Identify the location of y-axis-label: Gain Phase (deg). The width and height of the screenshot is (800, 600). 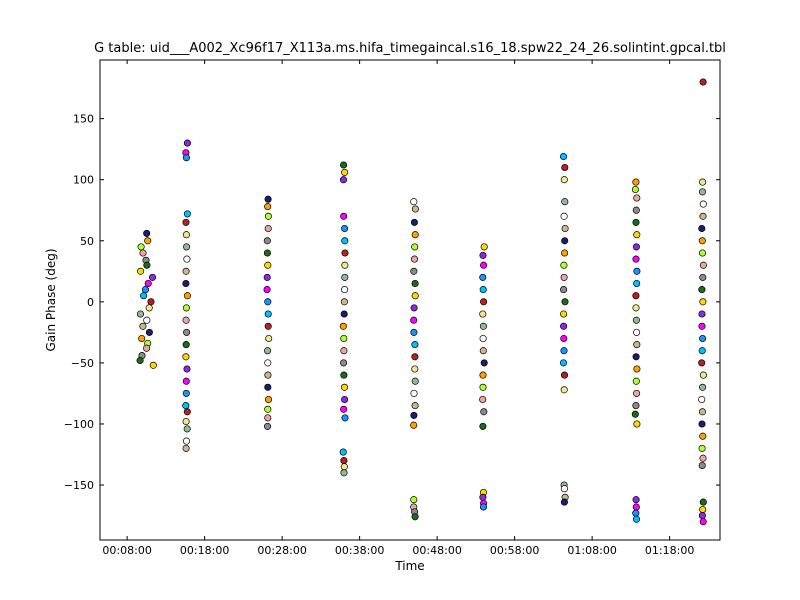
(51, 299).